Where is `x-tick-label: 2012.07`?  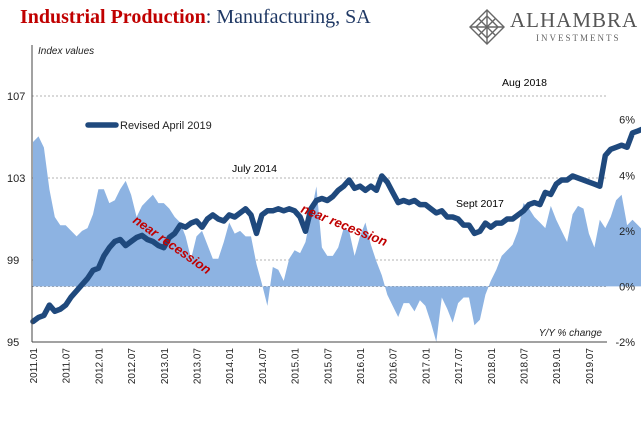 x-tick-label: 2012.07 is located at coordinates (132, 366).